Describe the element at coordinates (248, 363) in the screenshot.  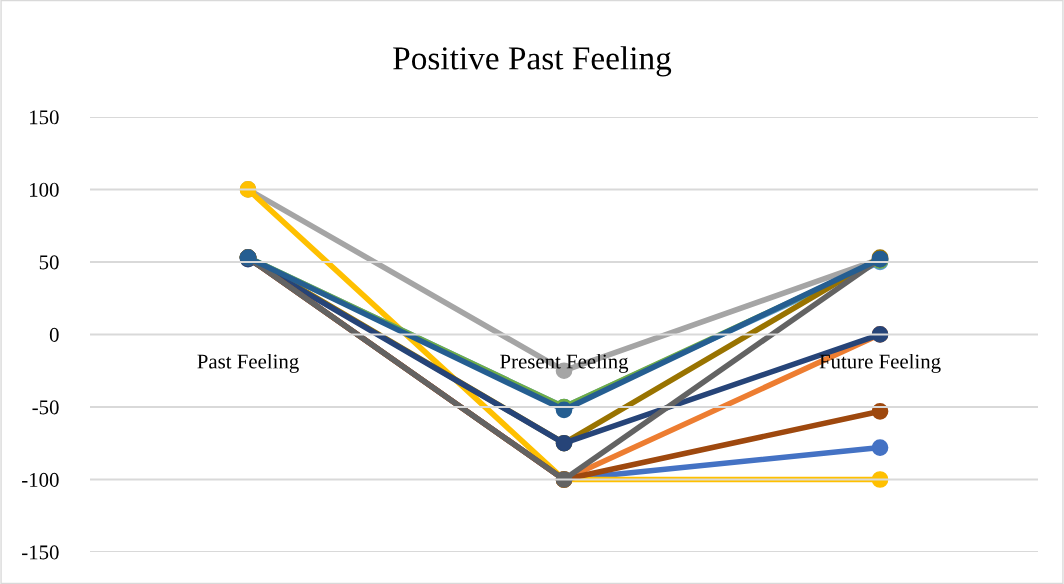
I see `x-tick-label: Past Feeling` at that location.